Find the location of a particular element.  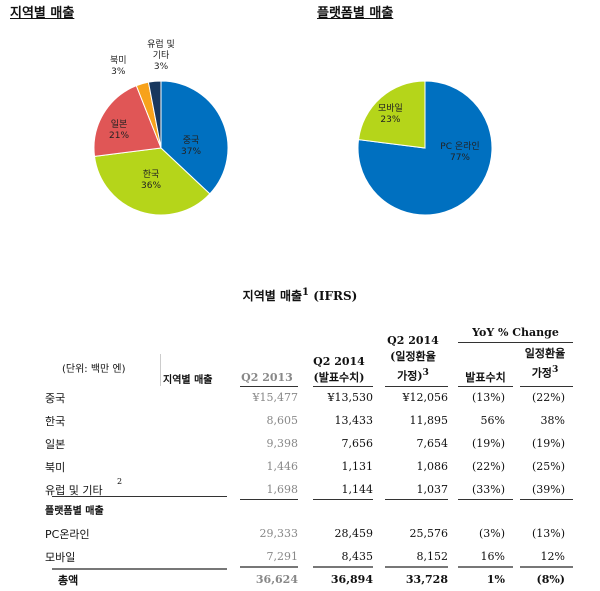

header-yoy-cc: 일정환율 가정3 is located at coordinates (545, 363).